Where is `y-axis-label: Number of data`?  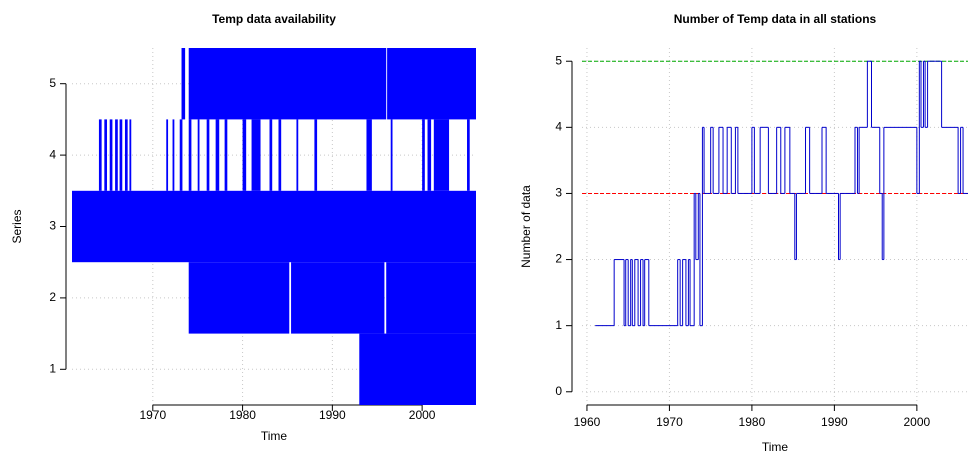
y-axis-label: Number of data is located at coordinates (526, 226).